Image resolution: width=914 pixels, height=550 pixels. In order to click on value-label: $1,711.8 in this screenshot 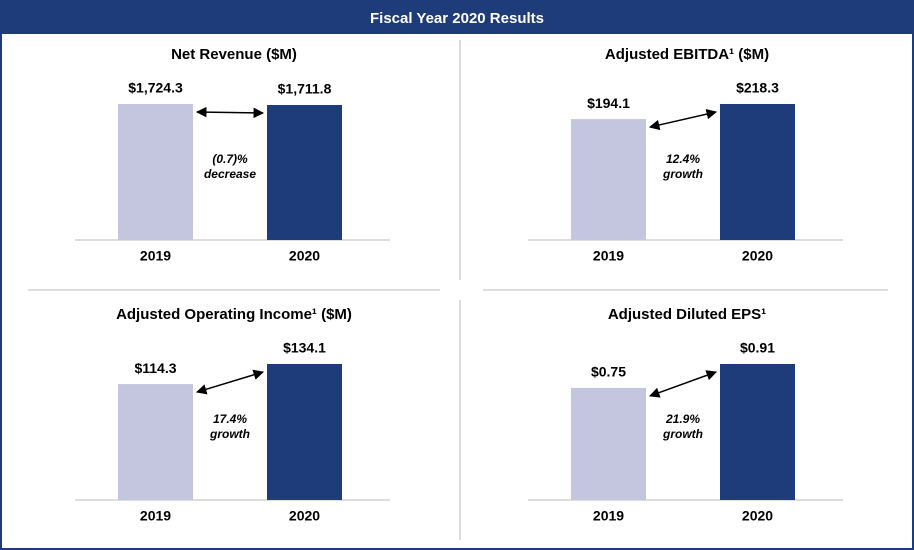, I will do `click(305, 89)`.